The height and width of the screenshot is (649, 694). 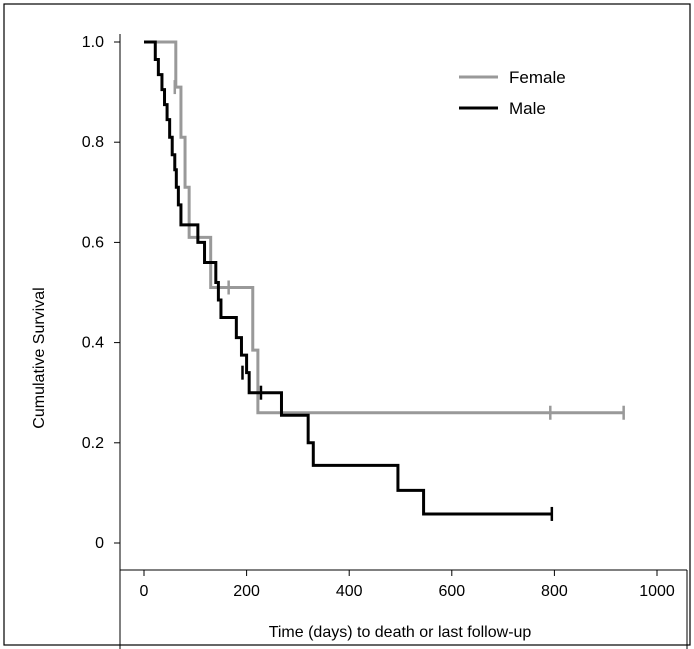 What do you see at coordinates (93, 42) in the screenshot?
I see `y-tick-label: 1.0` at bounding box center [93, 42].